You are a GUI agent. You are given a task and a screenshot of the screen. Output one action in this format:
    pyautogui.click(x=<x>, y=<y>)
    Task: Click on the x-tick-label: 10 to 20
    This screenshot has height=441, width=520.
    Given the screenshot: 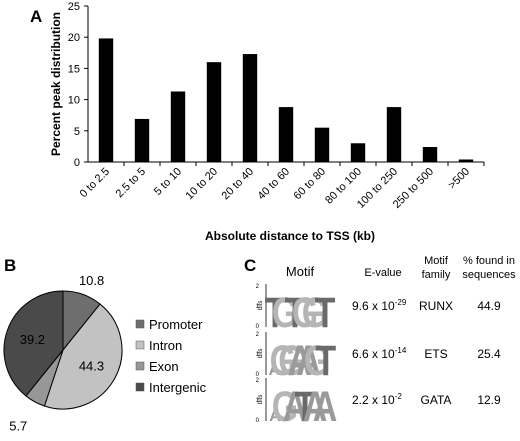 What is the action you would take?
    pyautogui.click(x=202, y=184)
    